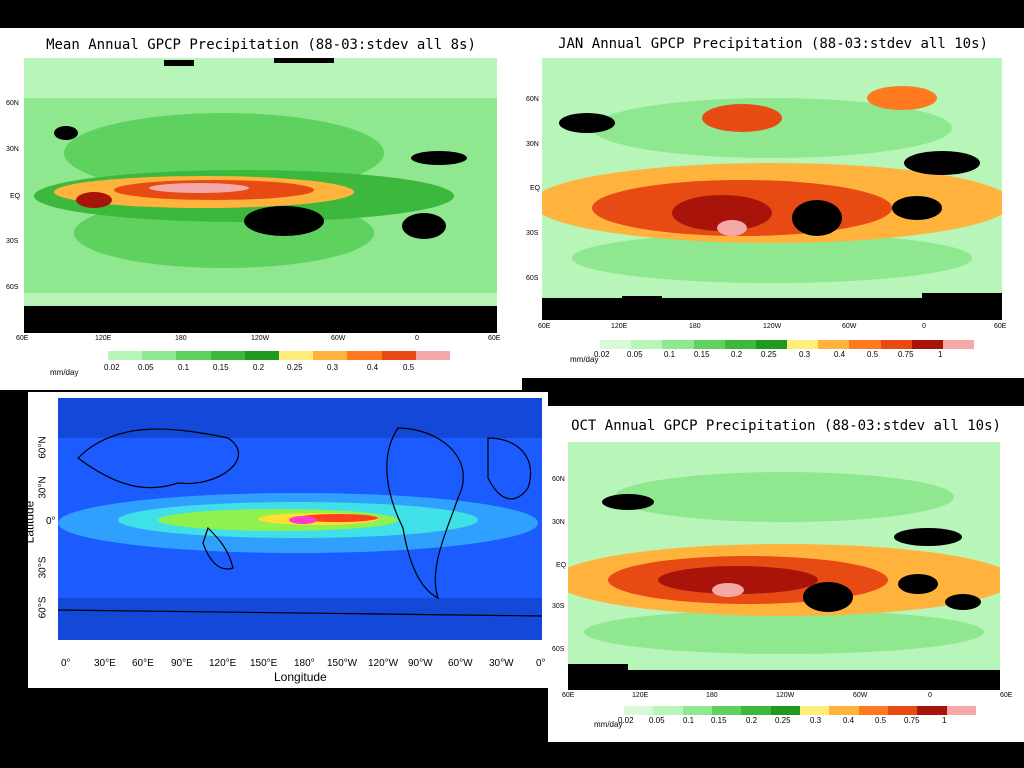 The width and height of the screenshot is (1024, 768). I want to click on std-dev-lat-label: 60°N, so click(43, 447).